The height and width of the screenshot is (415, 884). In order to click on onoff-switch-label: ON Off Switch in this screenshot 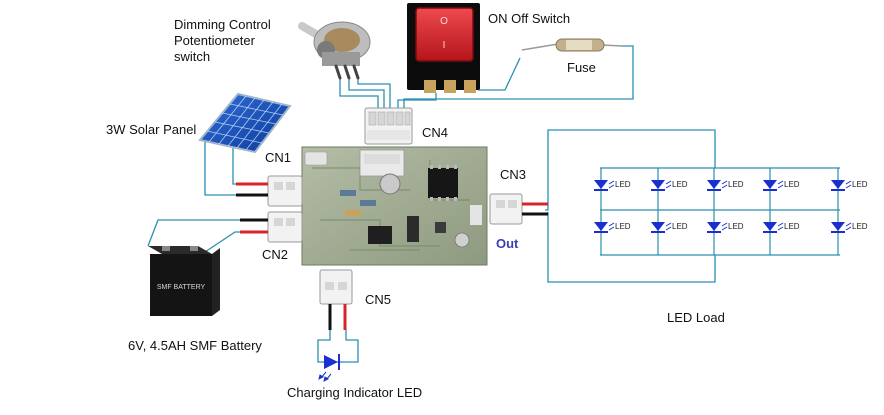, I will do `click(529, 18)`.